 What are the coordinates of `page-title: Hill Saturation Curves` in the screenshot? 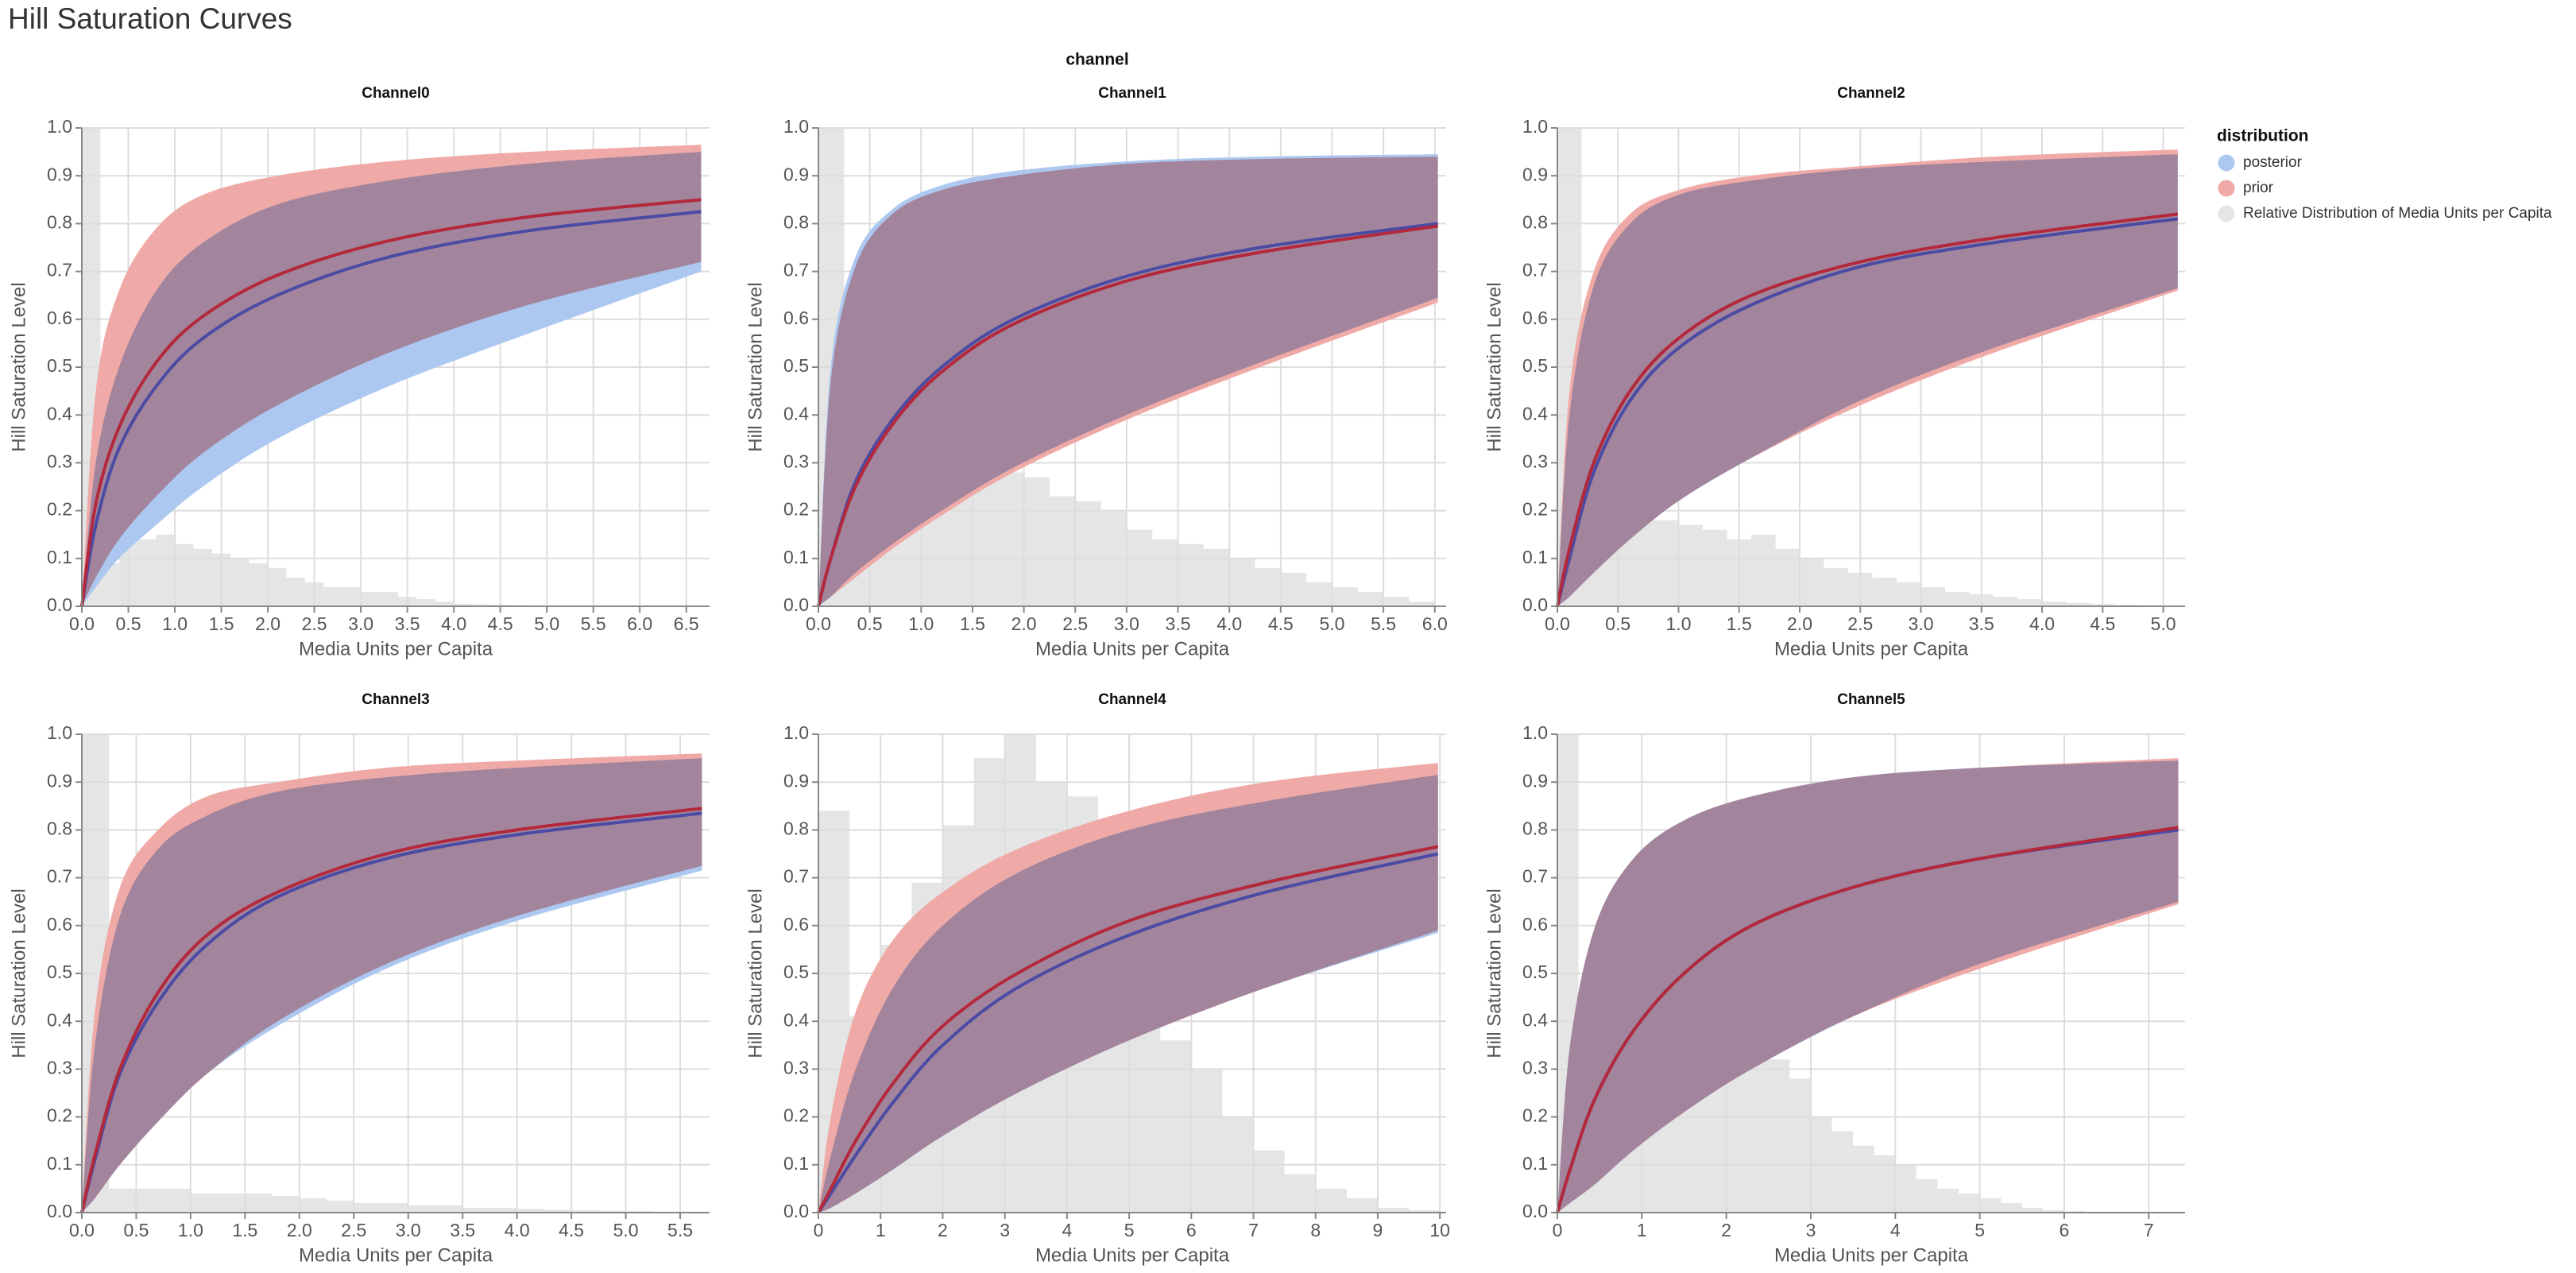 It's located at (150, 19).